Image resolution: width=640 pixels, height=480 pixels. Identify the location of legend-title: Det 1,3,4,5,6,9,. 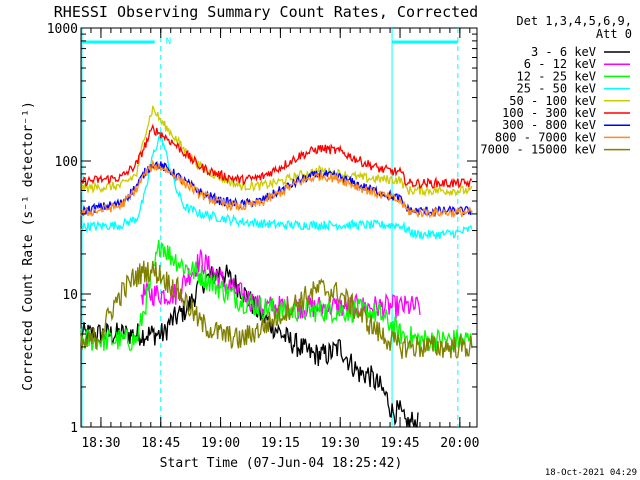
(574, 21).